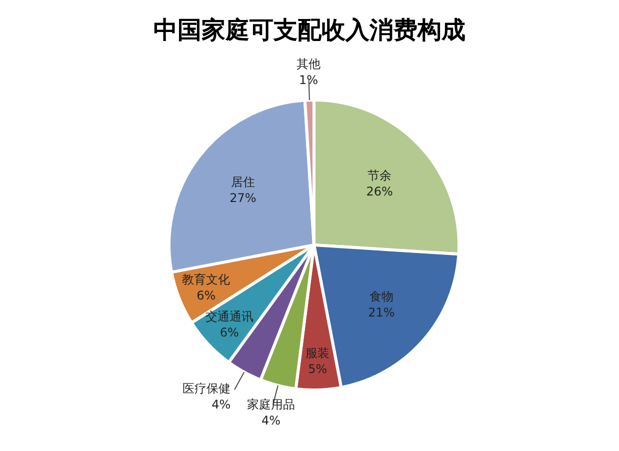 The image size is (619, 451). Describe the element at coordinates (270, 405) in the screenshot. I see `slice-label: 家庭用品` at that location.